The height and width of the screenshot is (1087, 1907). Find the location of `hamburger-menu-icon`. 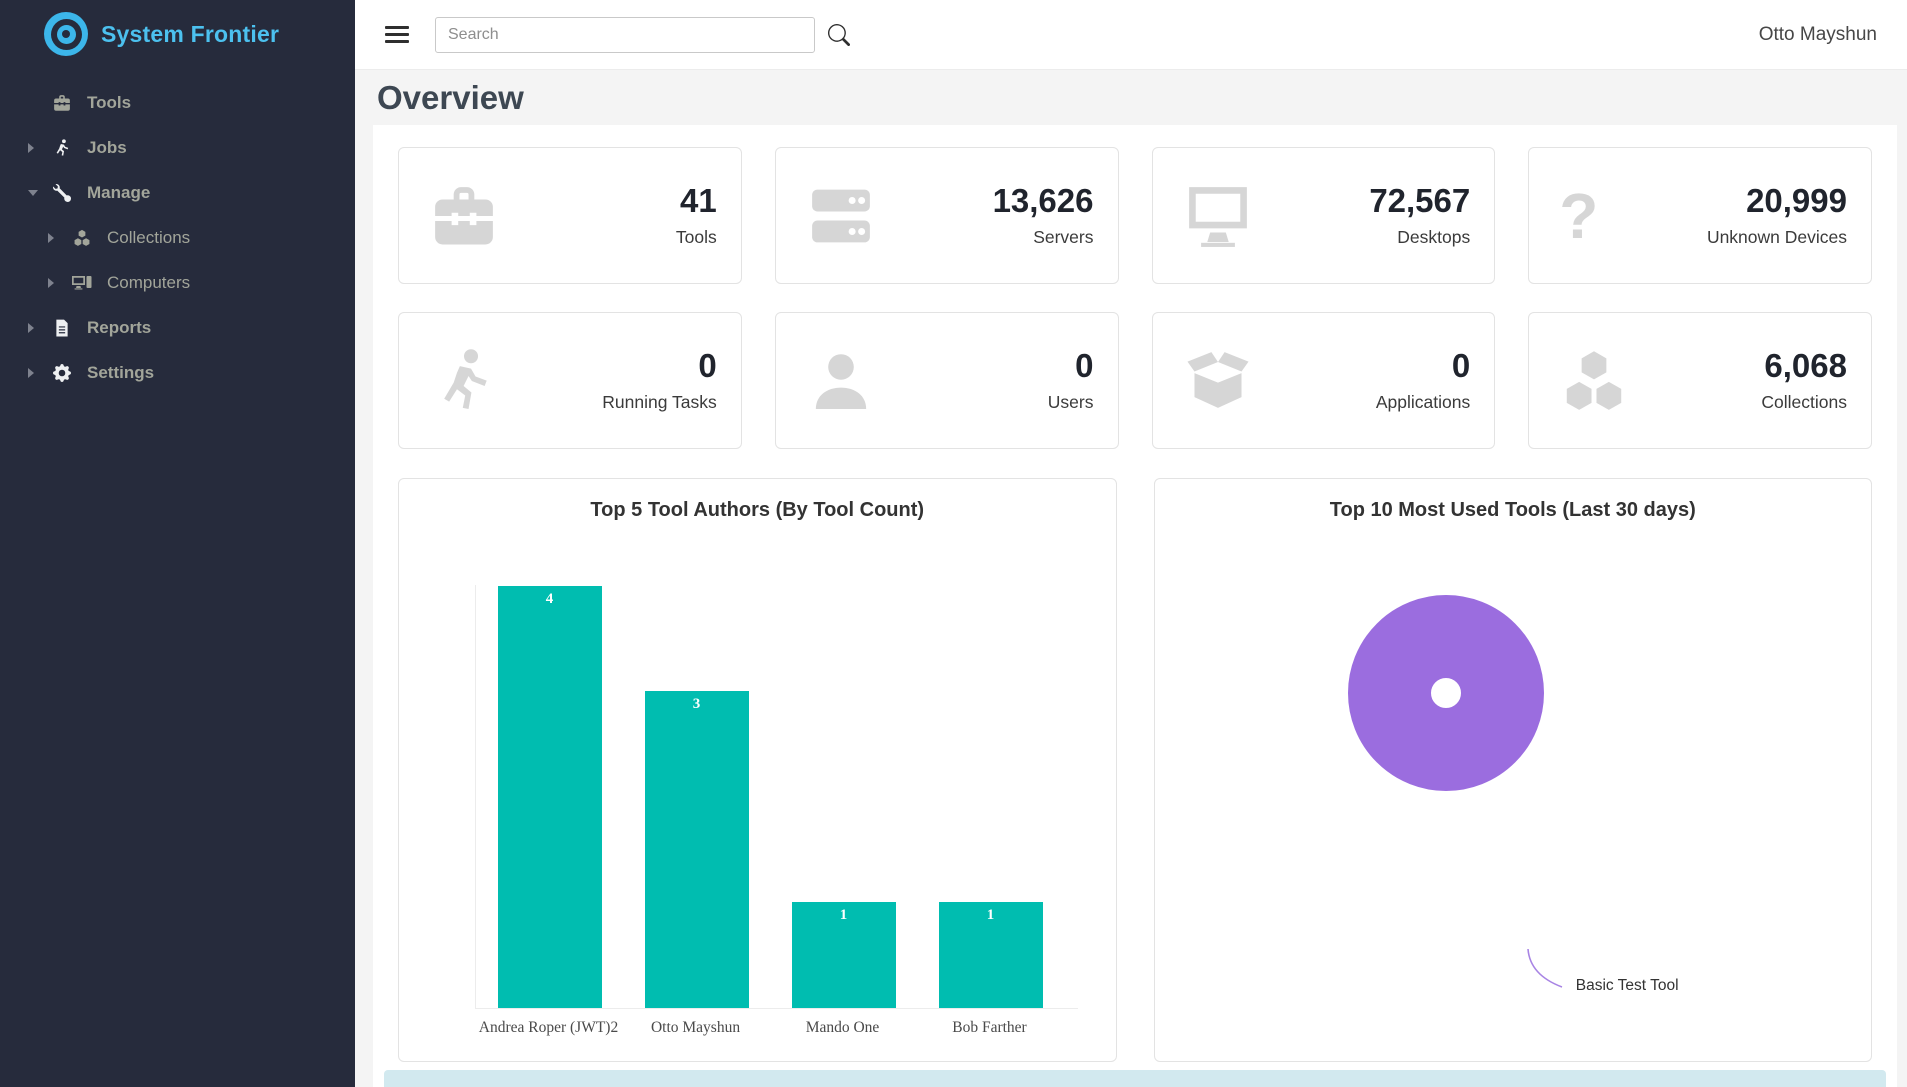

hamburger-menu-icon is located at coordinates (397, 34).